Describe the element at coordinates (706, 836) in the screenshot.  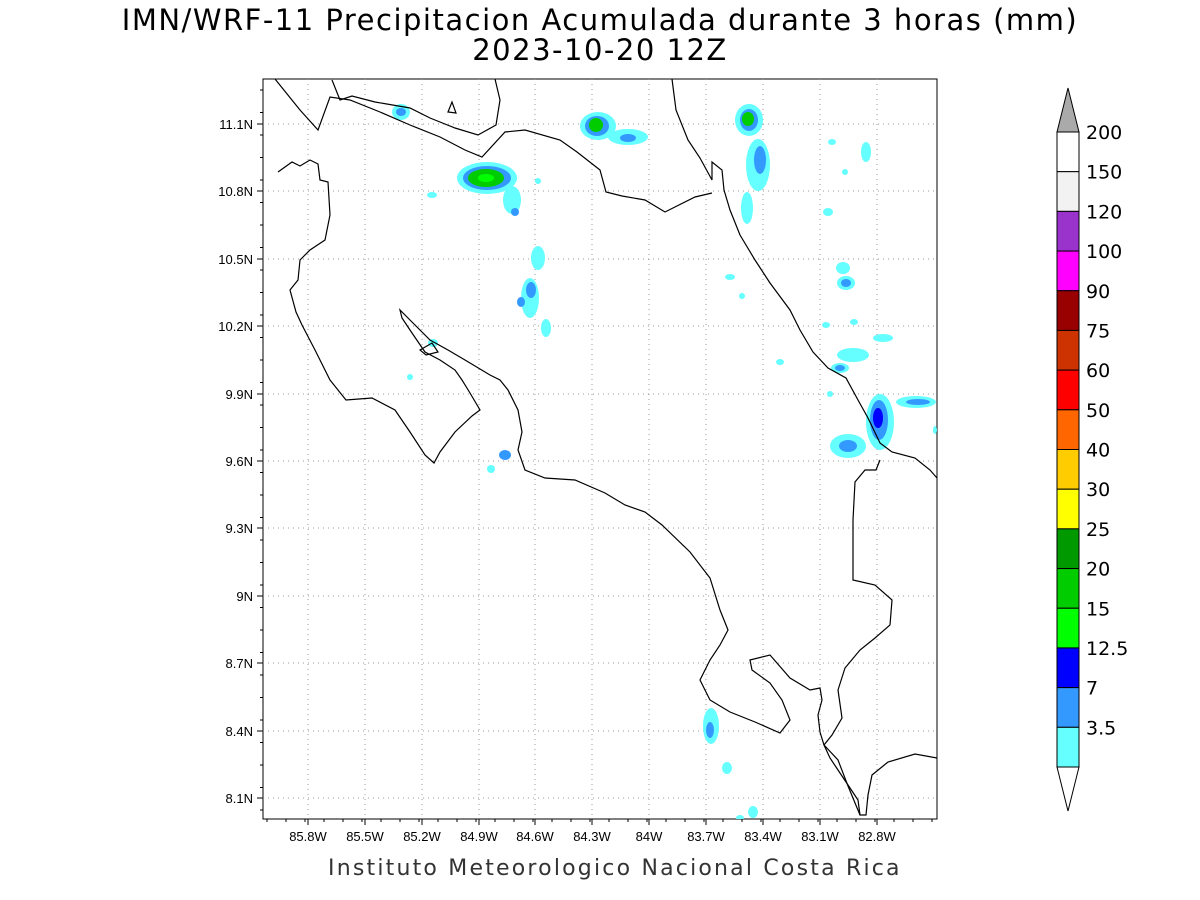
I see `x-tick-label: 83.7W` at that location.